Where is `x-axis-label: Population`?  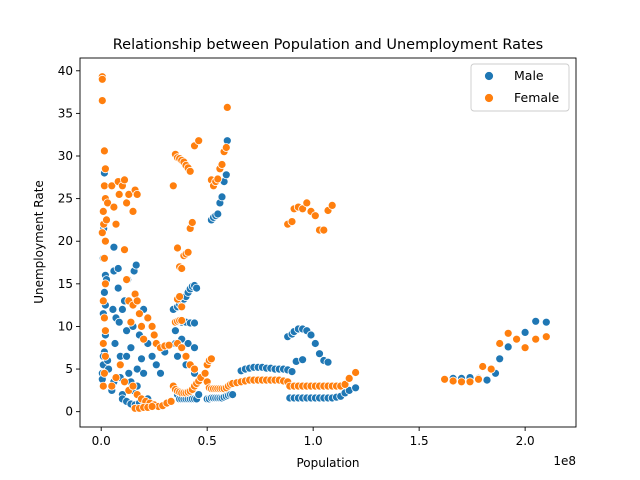 x-axis-label: Population is located at coordinates (327, 463).